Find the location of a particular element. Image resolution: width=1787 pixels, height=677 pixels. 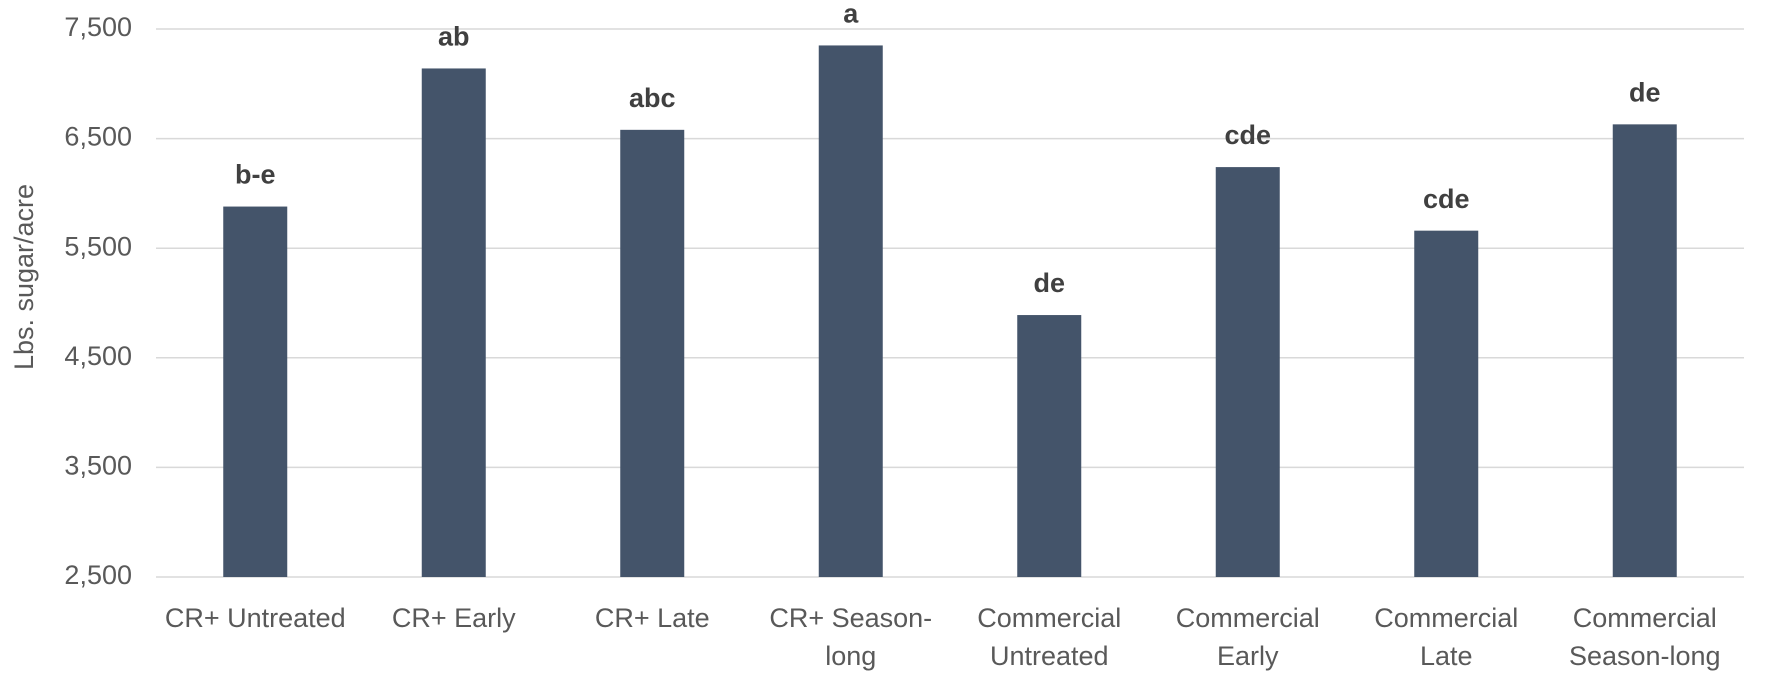

bar-annotation: abc is located at coordinates (652, 98).